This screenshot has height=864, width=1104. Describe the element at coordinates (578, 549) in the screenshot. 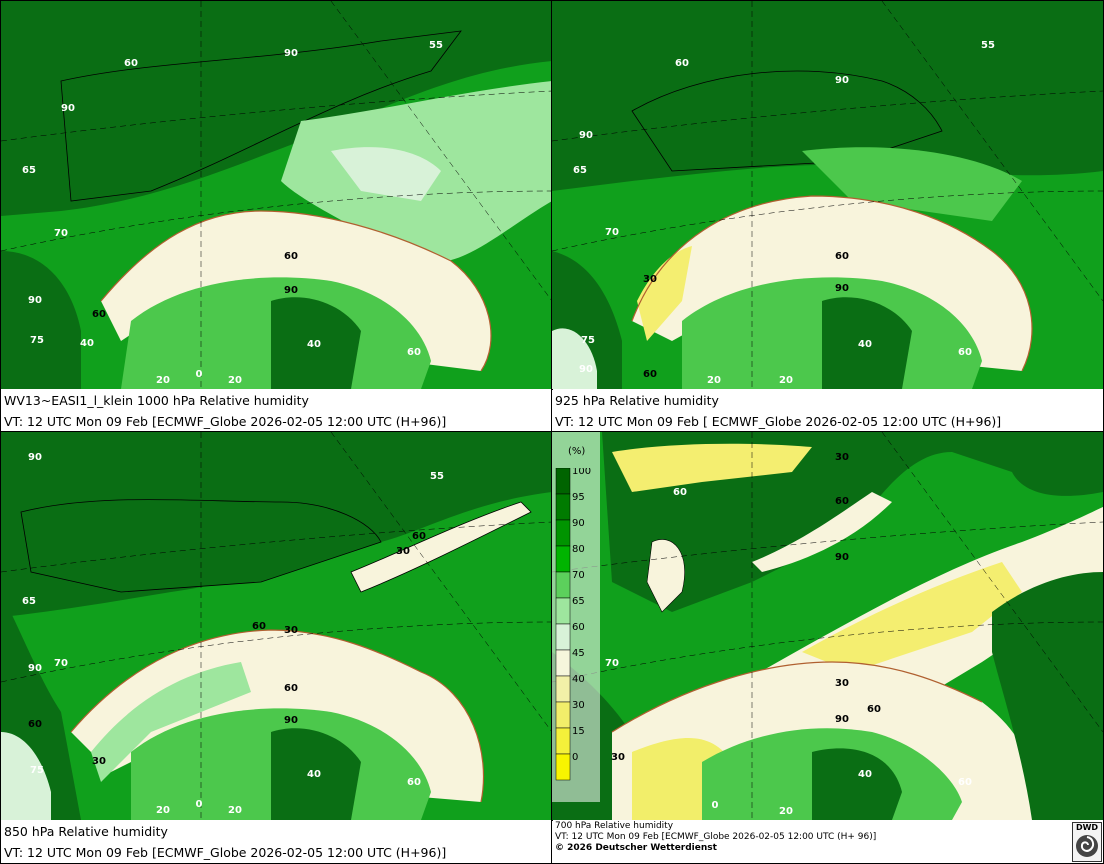

I see `legend-label: 80` at that location.